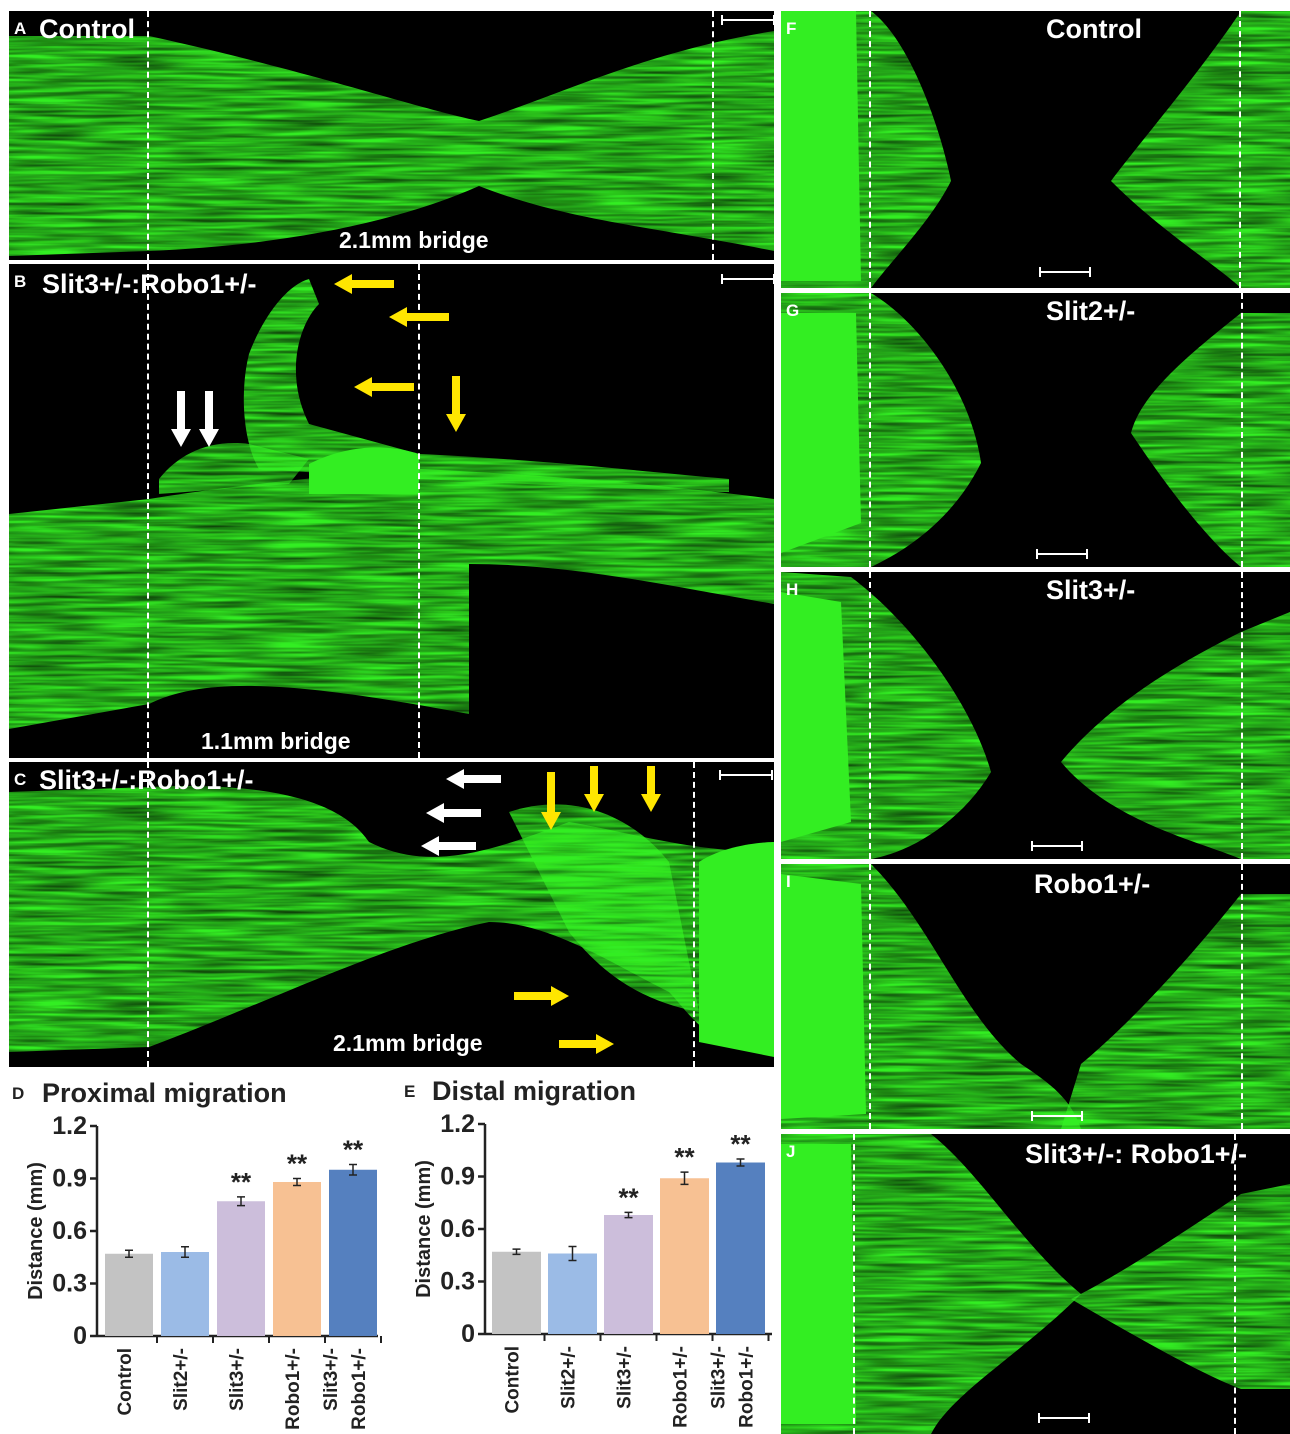 This screenshot has height=1434, width=1290. Describe the element at coordinates (391, 921) in the screenshot. I see `fluorescence-image-c` at that location.